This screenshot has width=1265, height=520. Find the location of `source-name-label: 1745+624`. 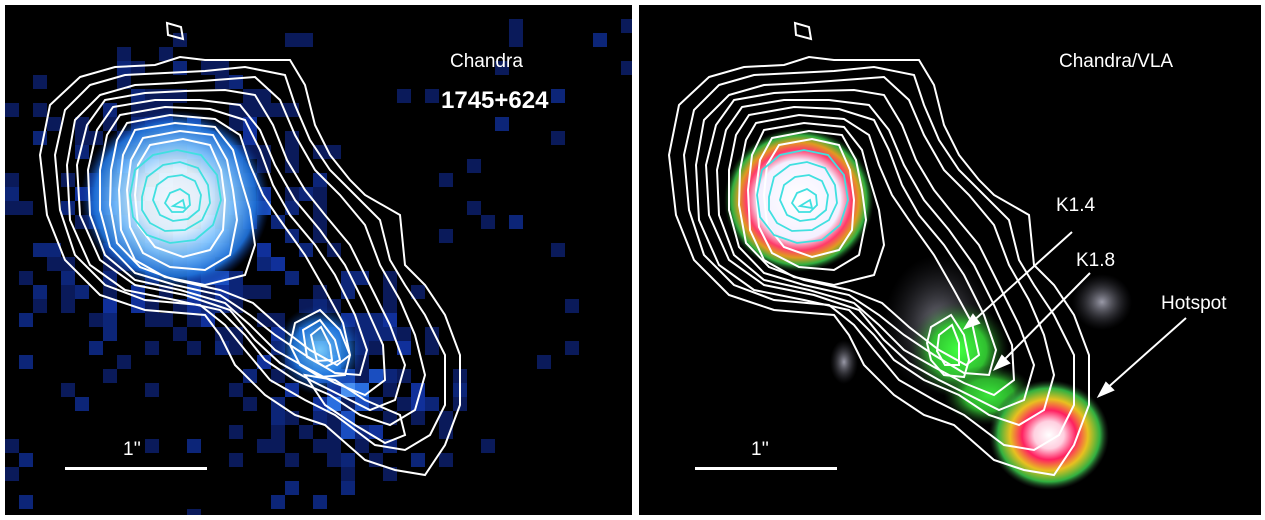

source-name-label: 1745+624 is located at coordinates (495, 100).